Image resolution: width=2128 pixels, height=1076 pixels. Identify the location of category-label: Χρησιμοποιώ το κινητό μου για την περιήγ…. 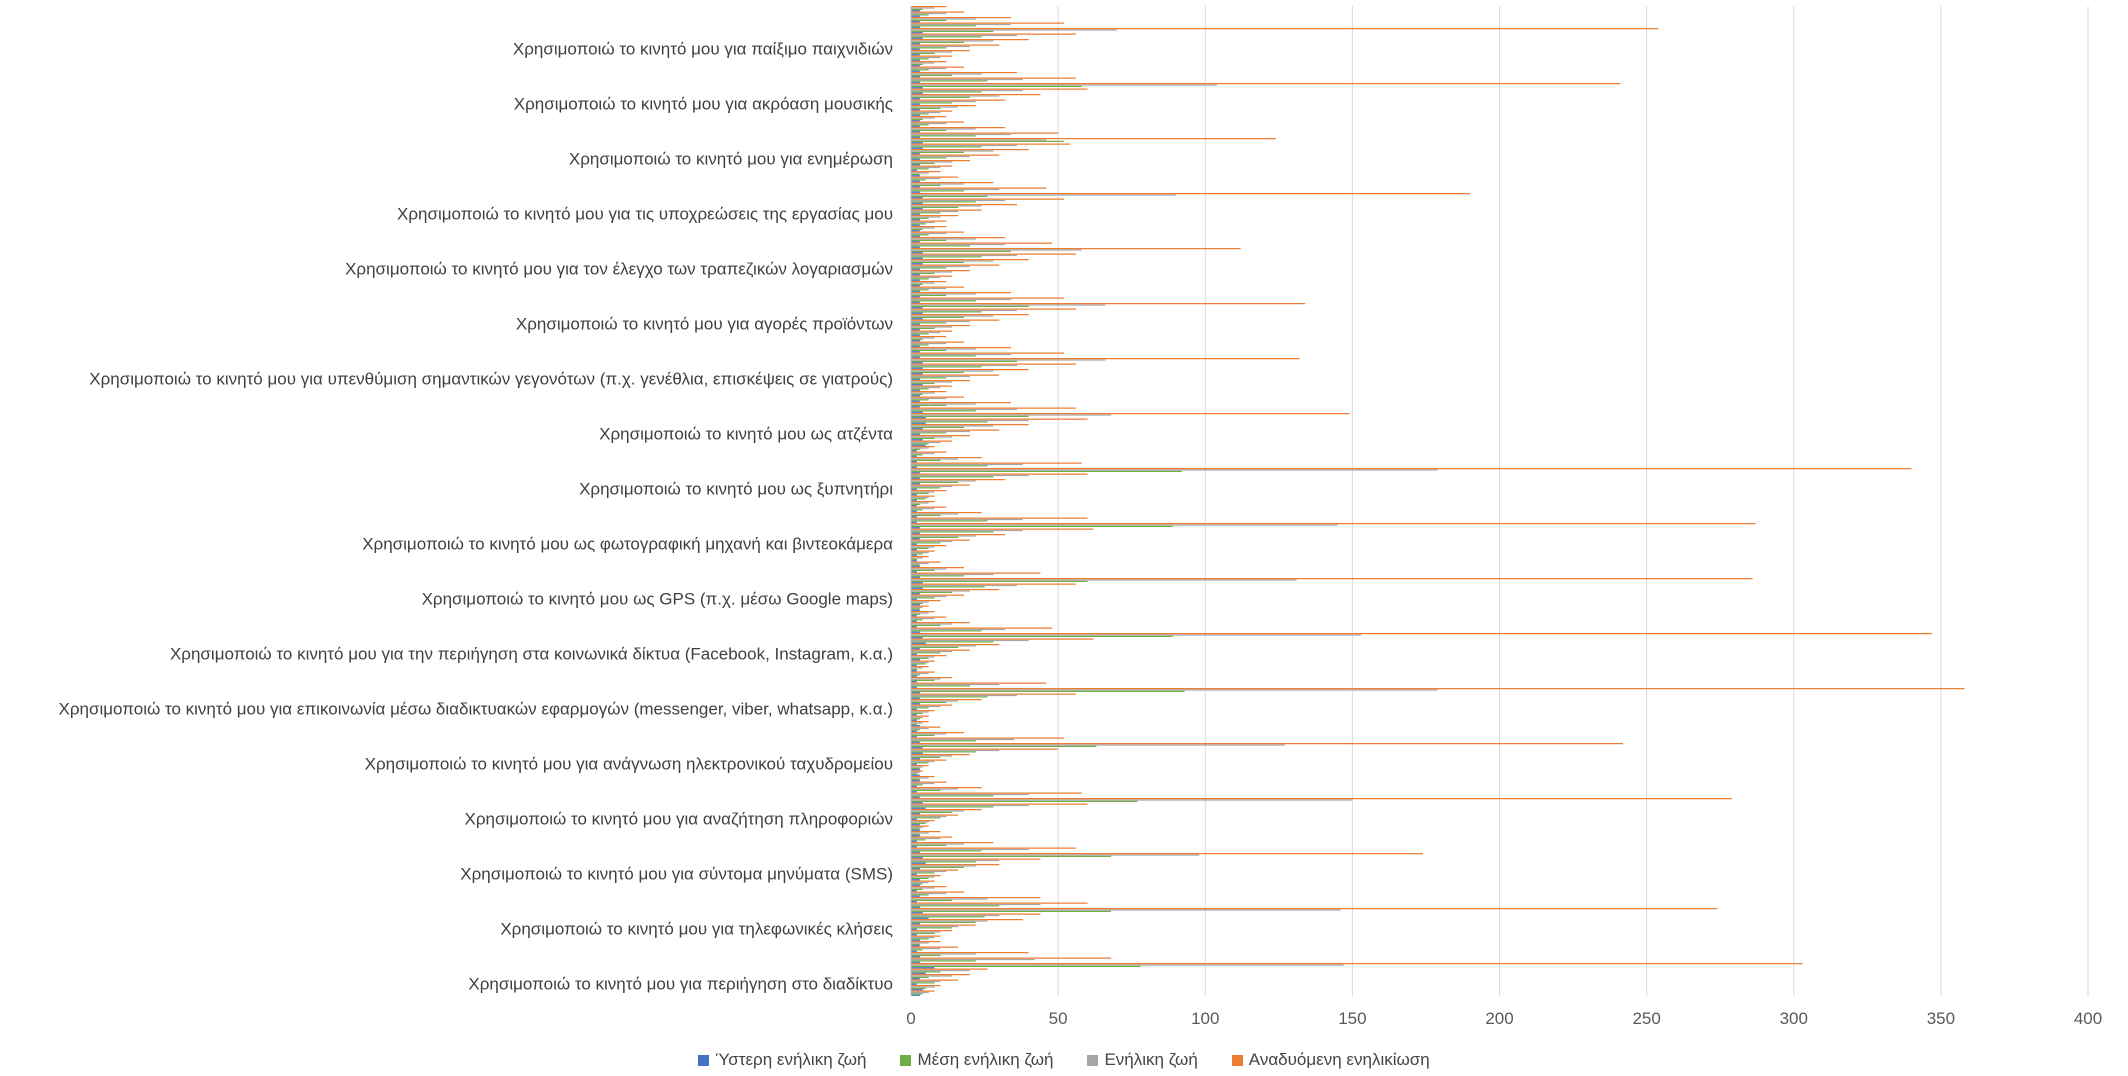
(531, 653).